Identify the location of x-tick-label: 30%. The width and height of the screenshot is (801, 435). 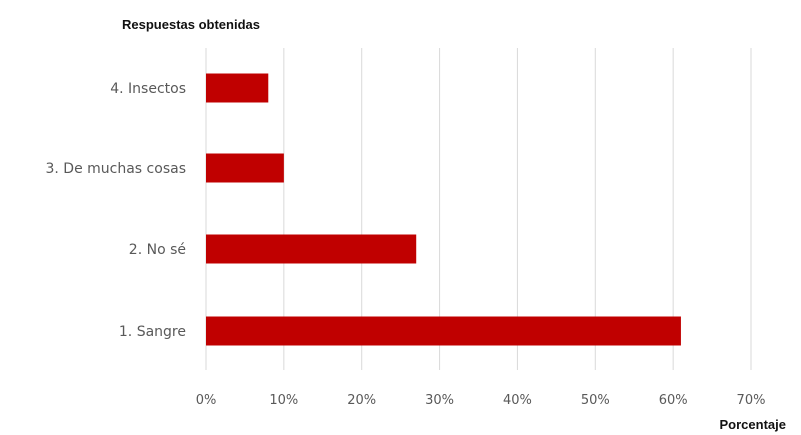
(439, 400).